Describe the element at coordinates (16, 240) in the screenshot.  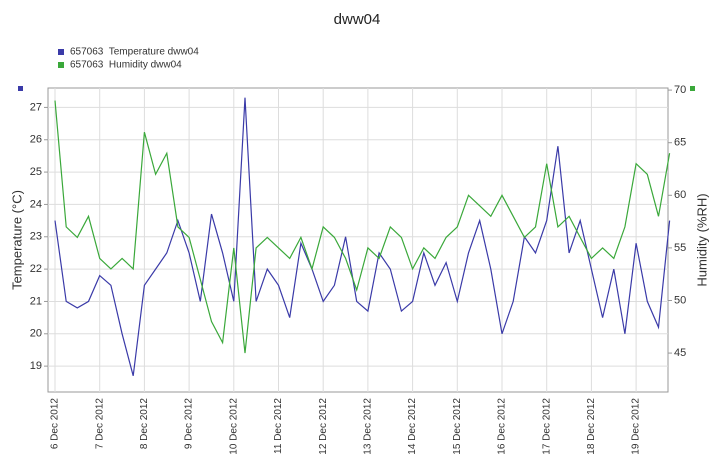
I see `y-axis-title: Temperature (°C)` at that location.